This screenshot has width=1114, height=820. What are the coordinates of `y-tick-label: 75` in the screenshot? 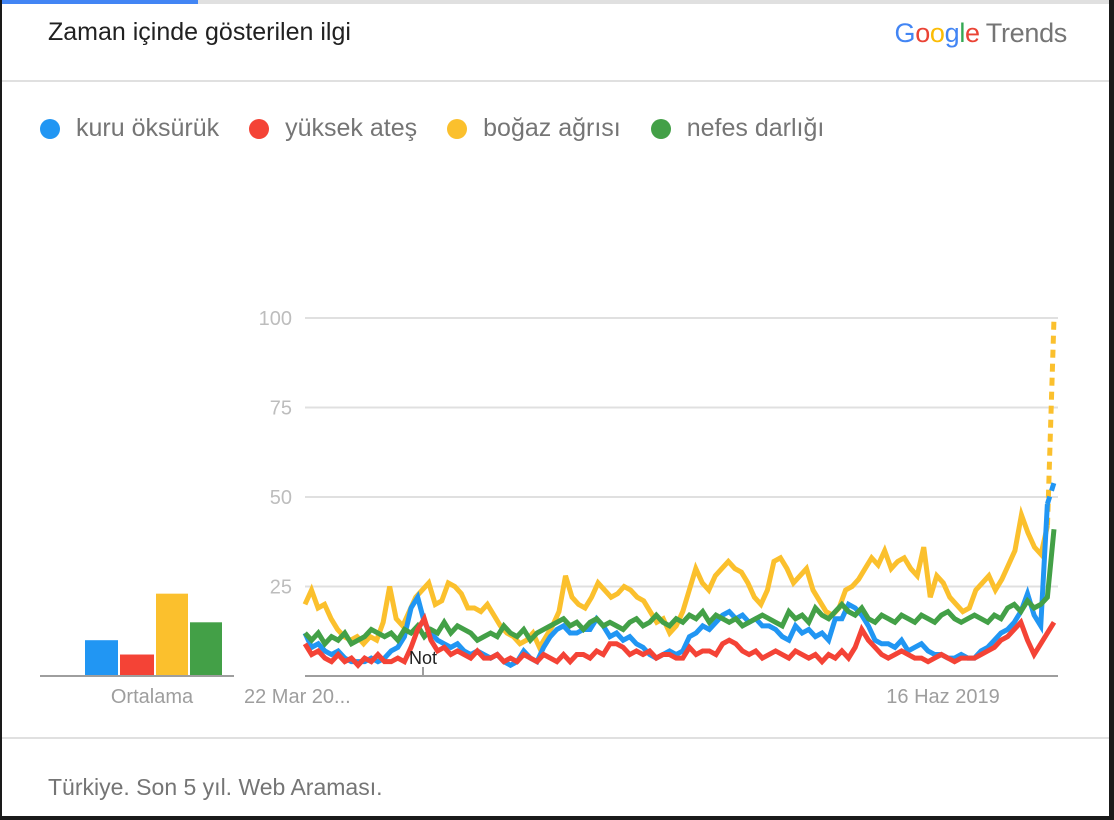 It's located at (281, 409).